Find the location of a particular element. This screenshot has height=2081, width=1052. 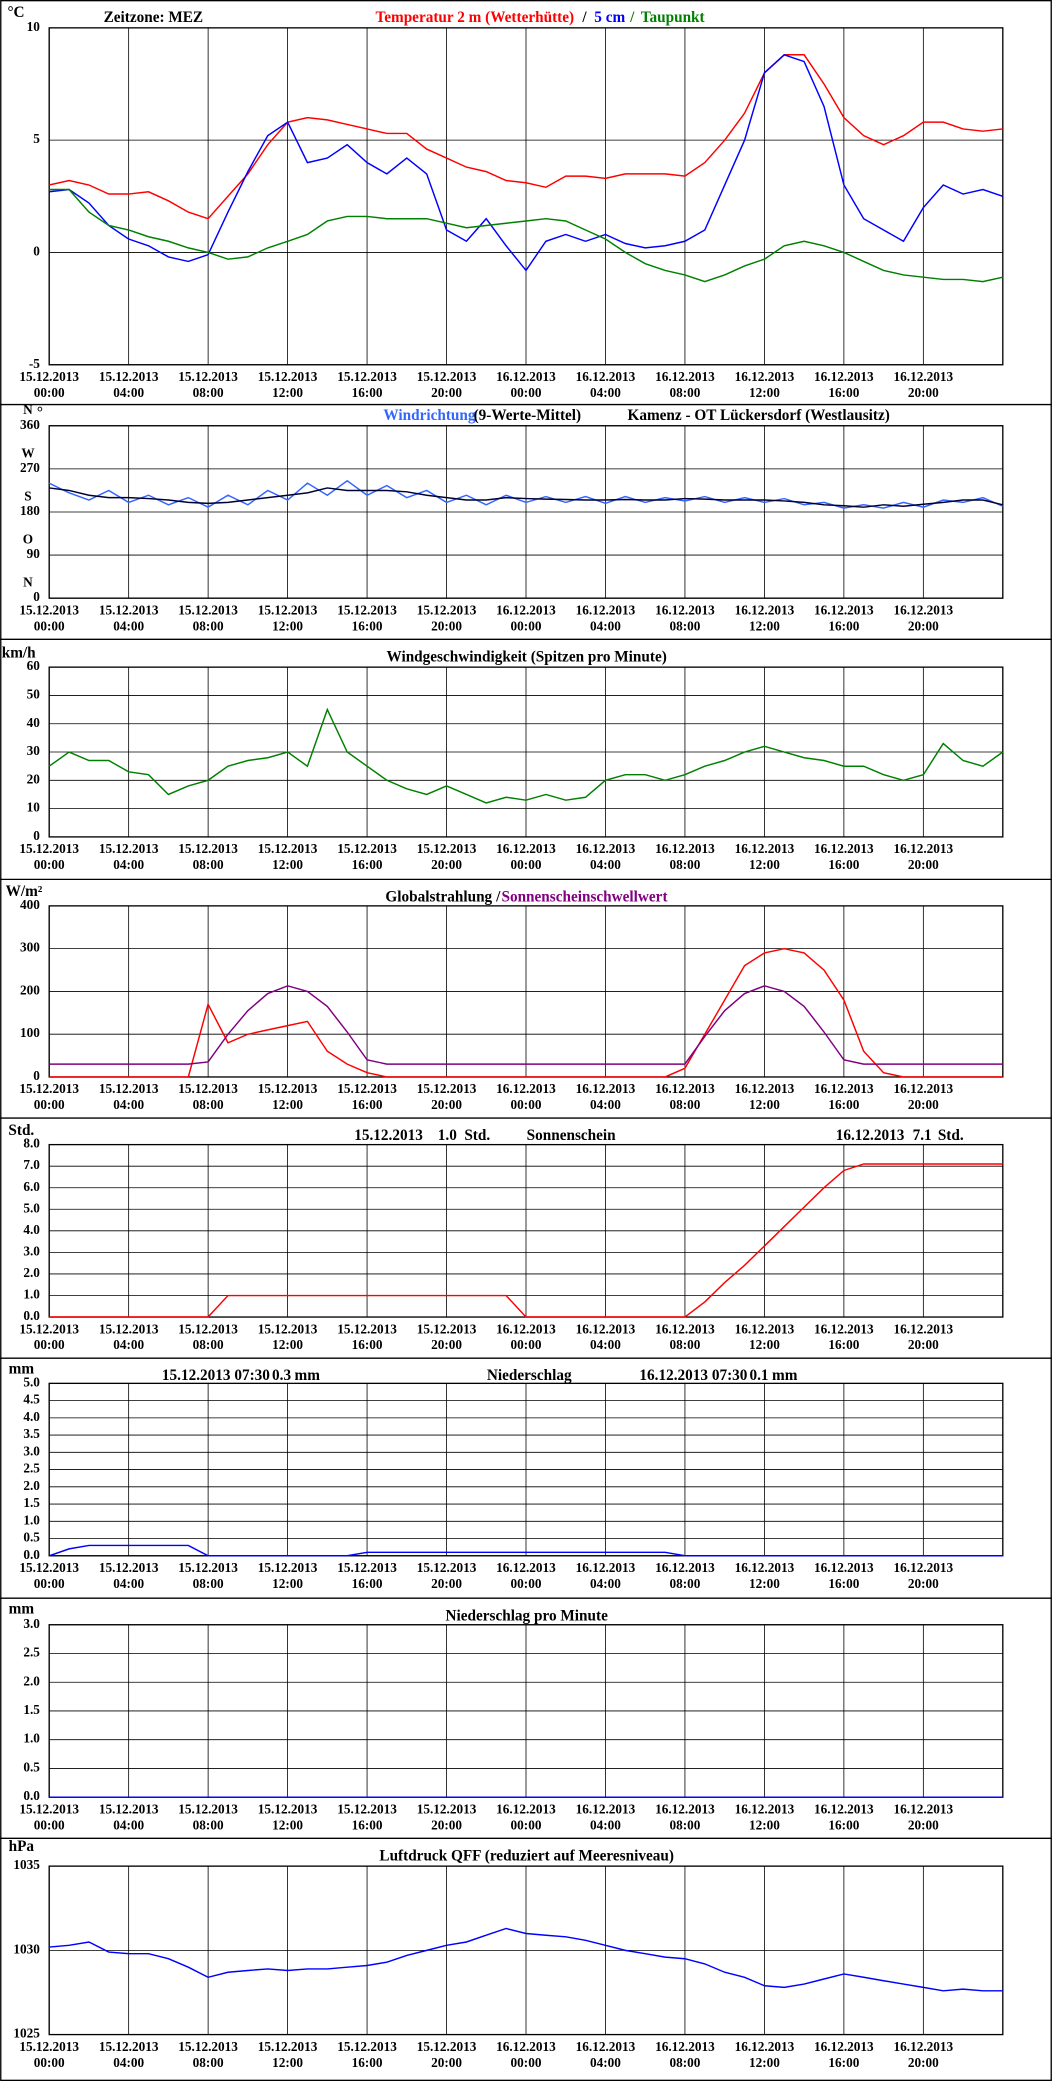

x-tick-label: 15.12.2013 04:00 is located at coordinates (129, 617).